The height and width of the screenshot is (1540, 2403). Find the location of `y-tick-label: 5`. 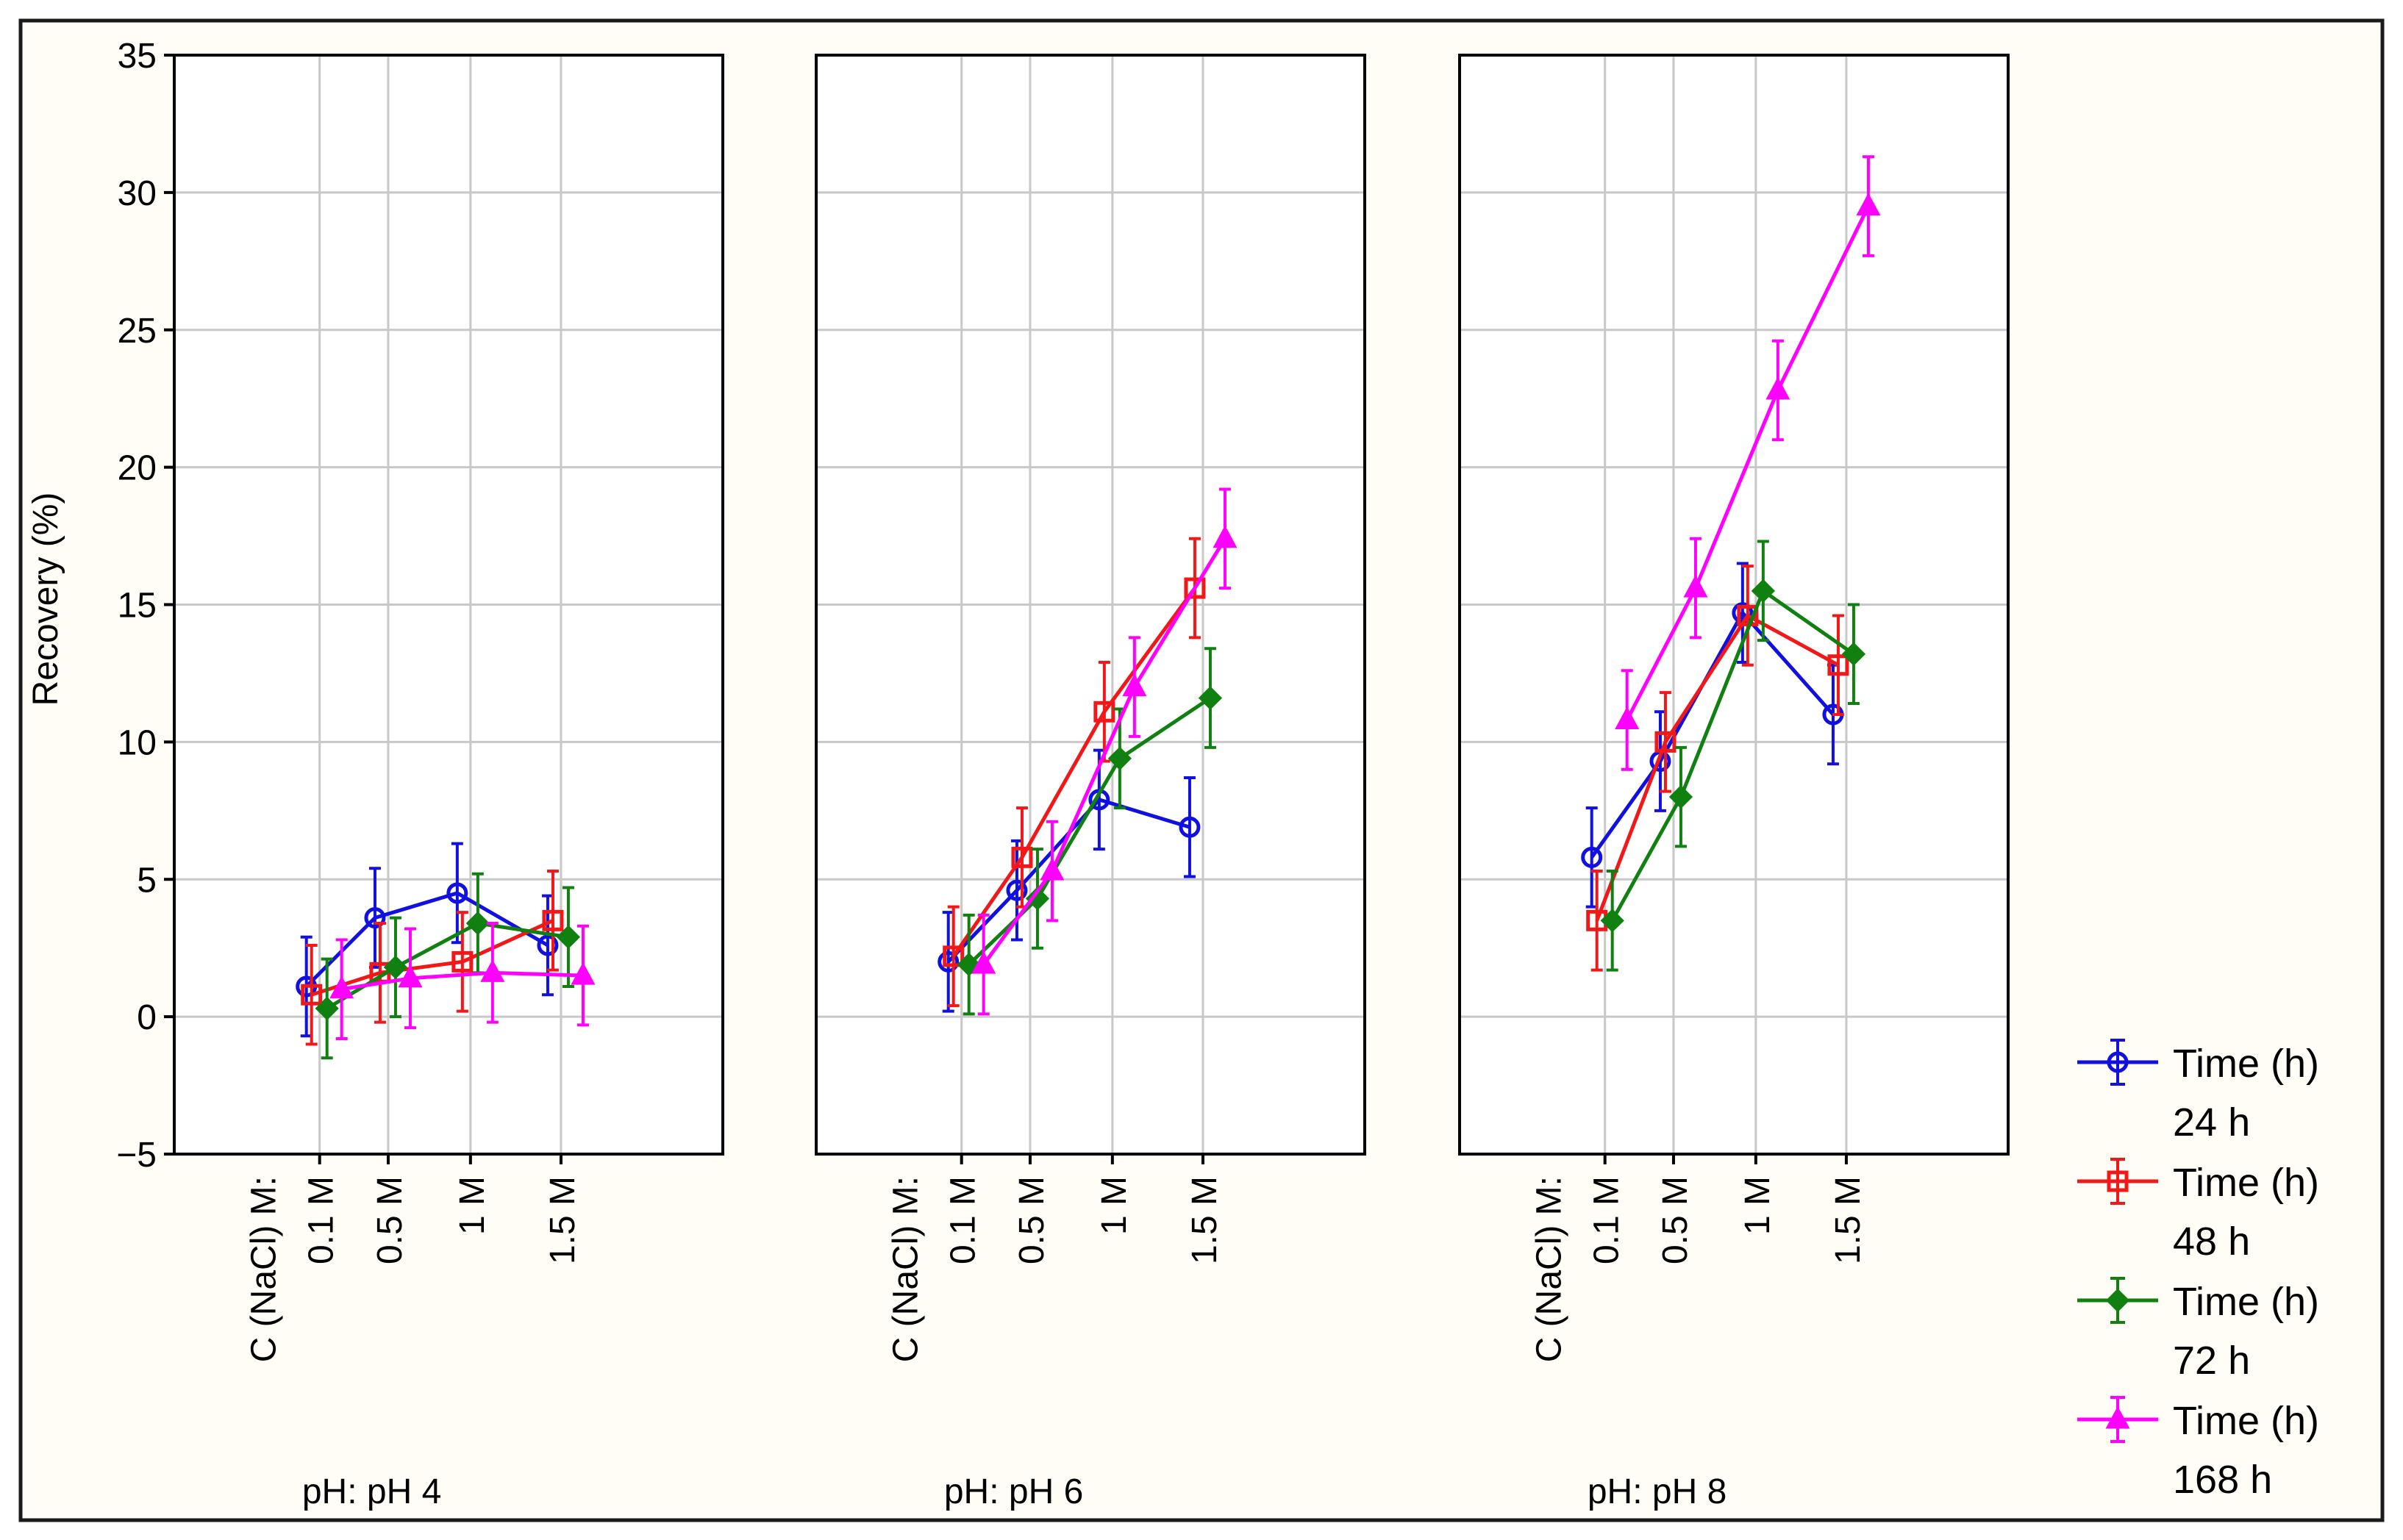

y-tick-label: 5 is located at coordinates (147, 881).